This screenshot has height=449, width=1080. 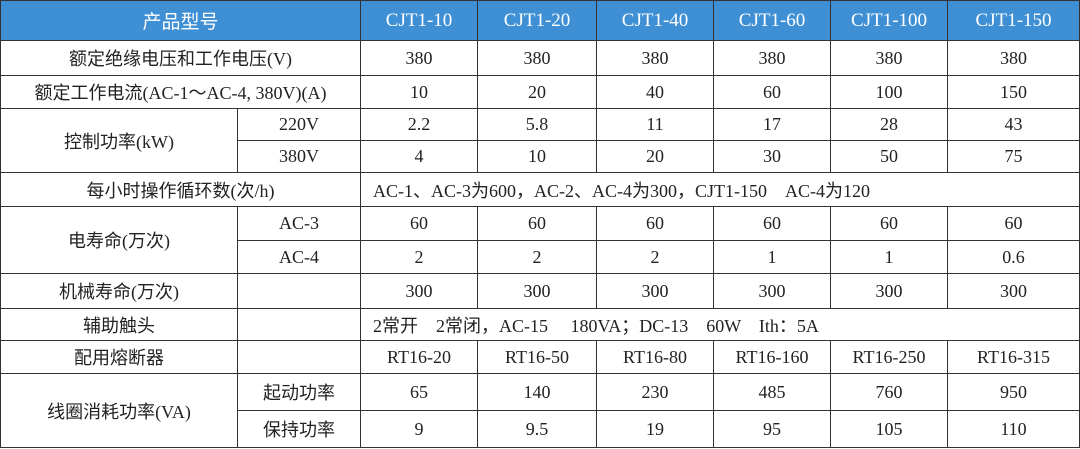 I want to click on row-label: 每小时操作循环数(次/h), so click(x=181, y=189).